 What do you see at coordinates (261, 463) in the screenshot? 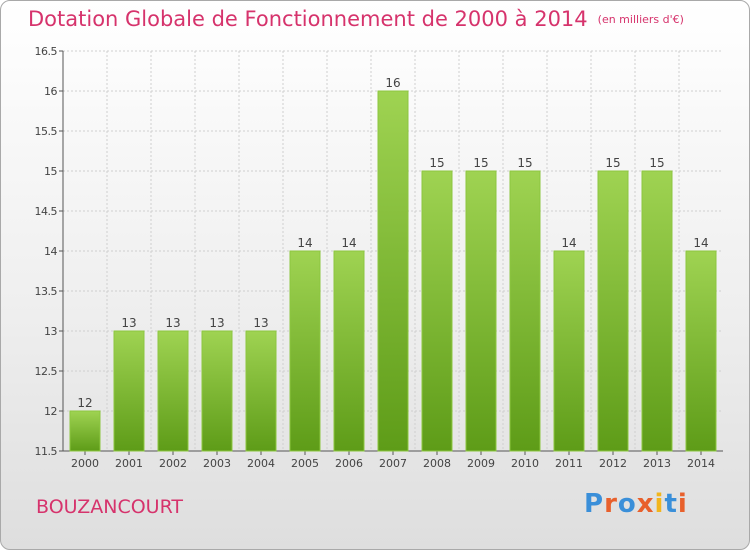
I see `x-tick-label: 2004` at bounding box center [261, 463].